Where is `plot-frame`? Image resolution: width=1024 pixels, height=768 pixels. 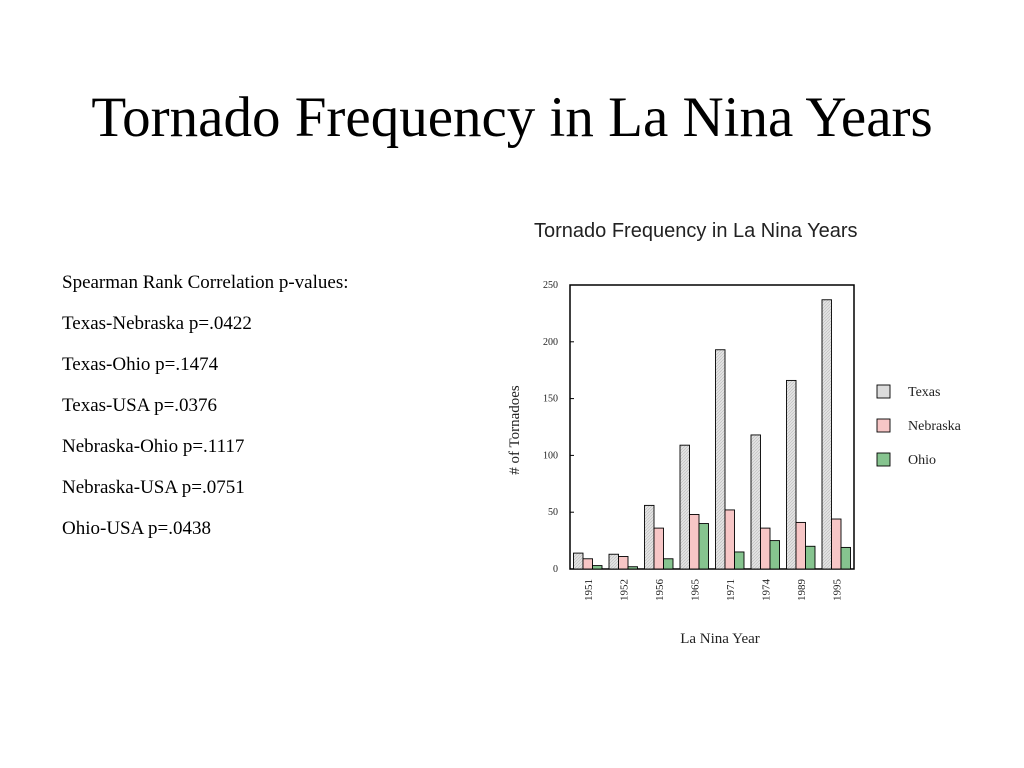 plot-frame is located at coordinates (712, 427).